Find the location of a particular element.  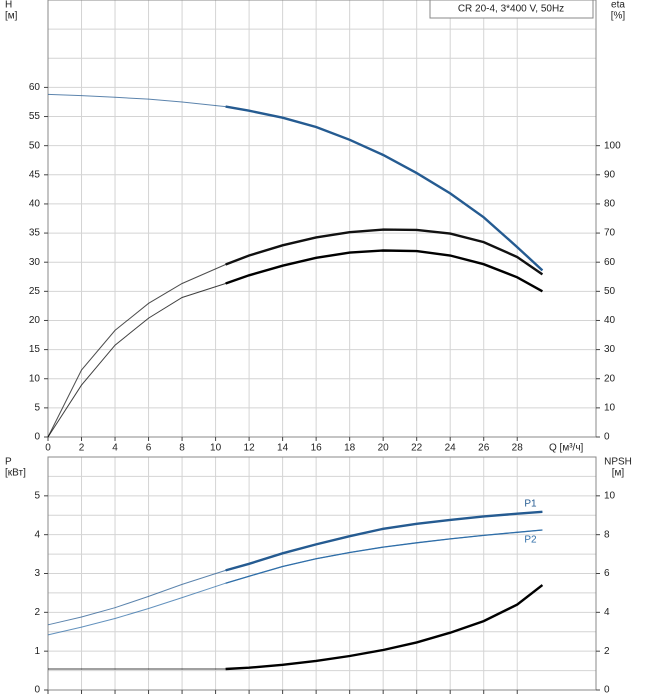

y-tick-label: 45 is located at coordinates (35, 174).